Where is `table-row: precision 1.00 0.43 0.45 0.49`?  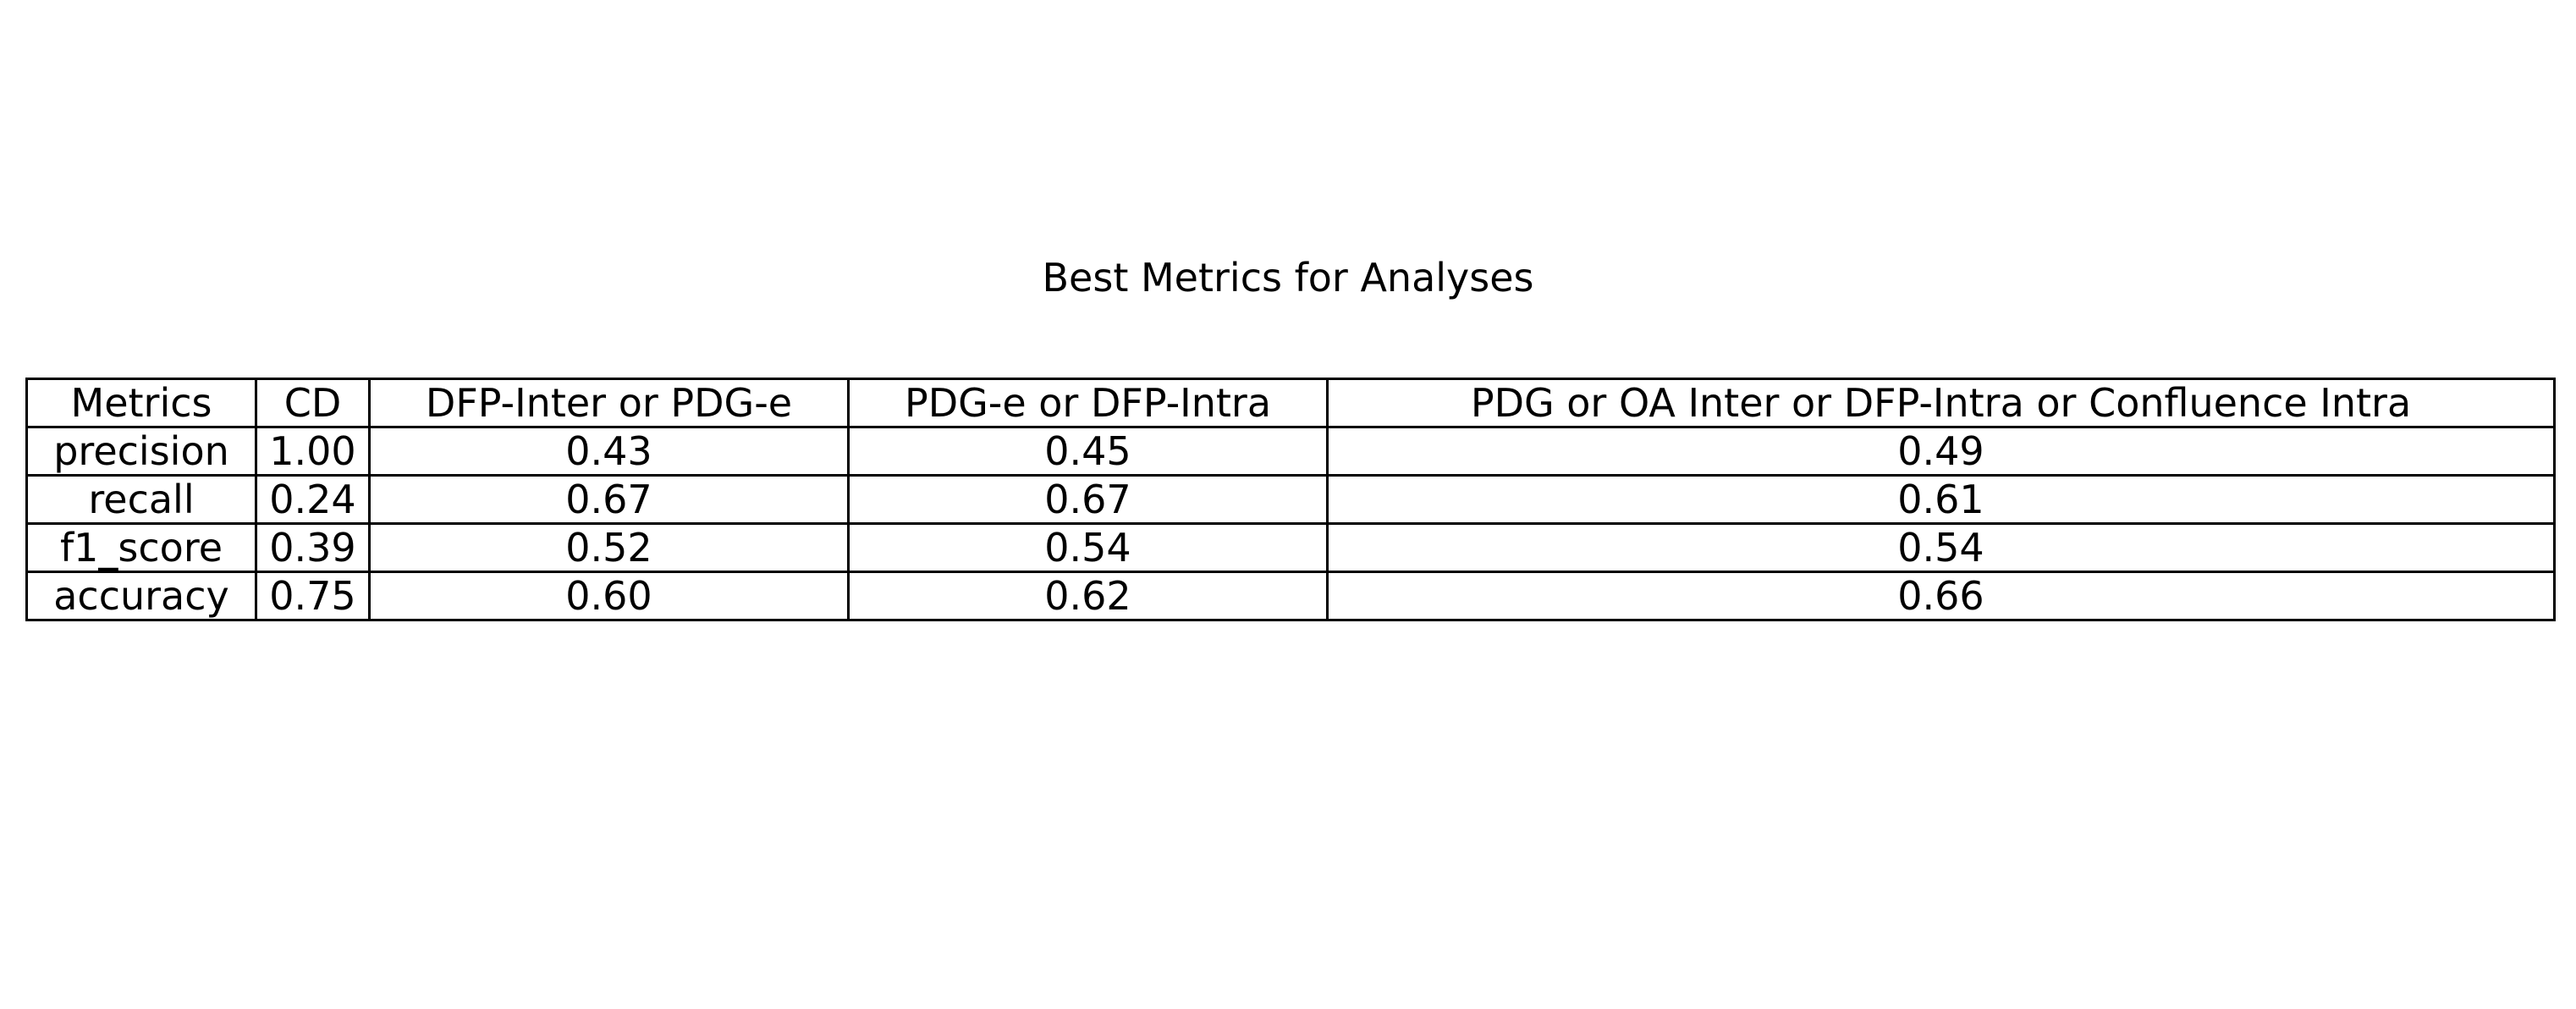
table-row: precision 1.00 0.43 0.45 0.49 is located at coordinates (1290, 451).